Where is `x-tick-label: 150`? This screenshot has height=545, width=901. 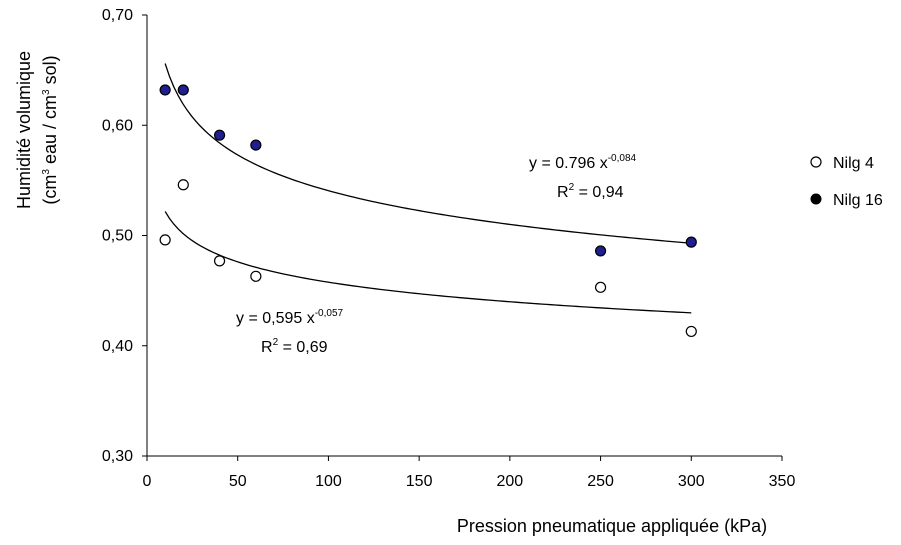
x-tick-label: 150 is located at coordinates (419, 481).